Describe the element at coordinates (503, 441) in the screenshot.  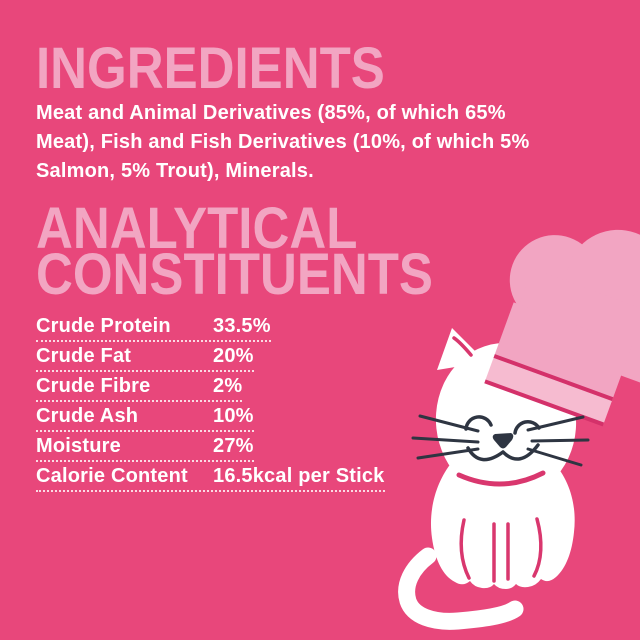
I see `cat-nose` at that location.